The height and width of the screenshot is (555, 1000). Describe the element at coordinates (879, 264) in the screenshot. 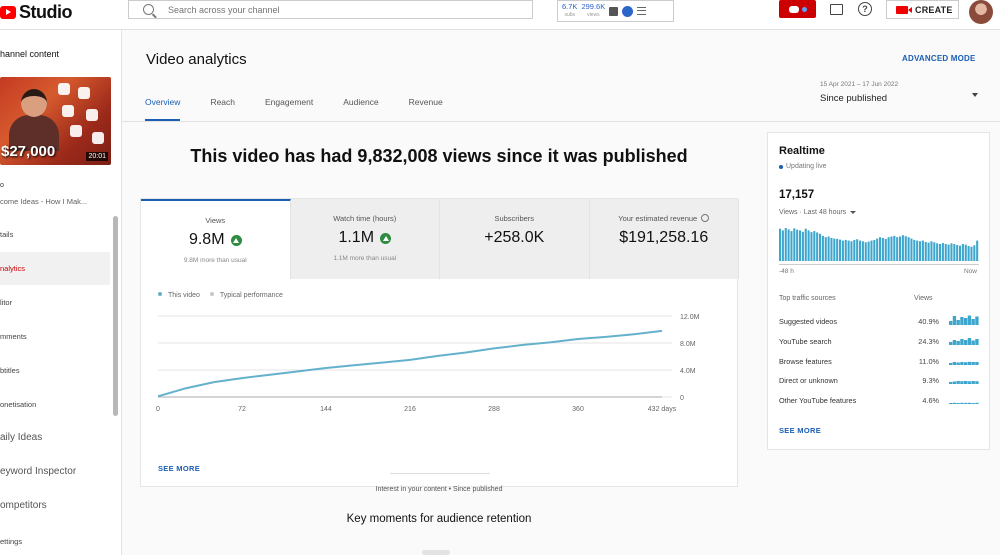

I see `realtime-axis` at that location.